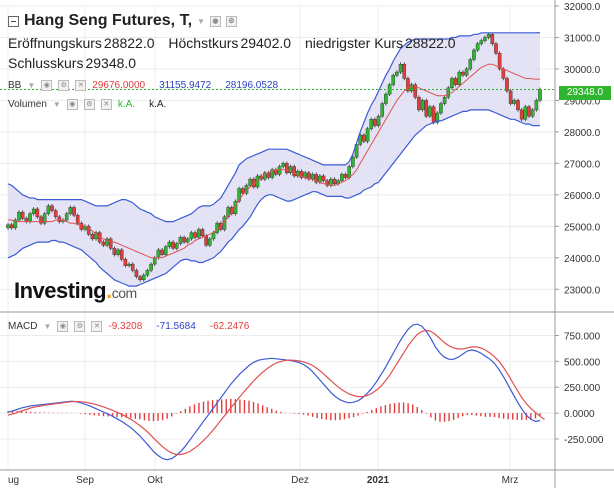 The height and width of the screenshot is (488, 614). I want to click on bb-upper-value: 31155.9472, so click(185, 85).